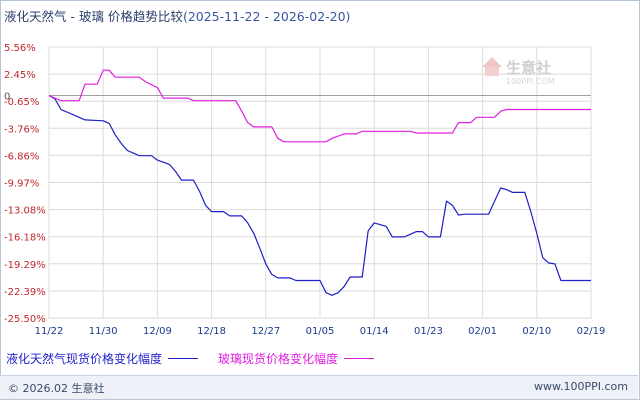 Image resolution: width=640 pixels, height=400 pixels. I want to click on x-tick-label: 02/10, so click(536, 331).